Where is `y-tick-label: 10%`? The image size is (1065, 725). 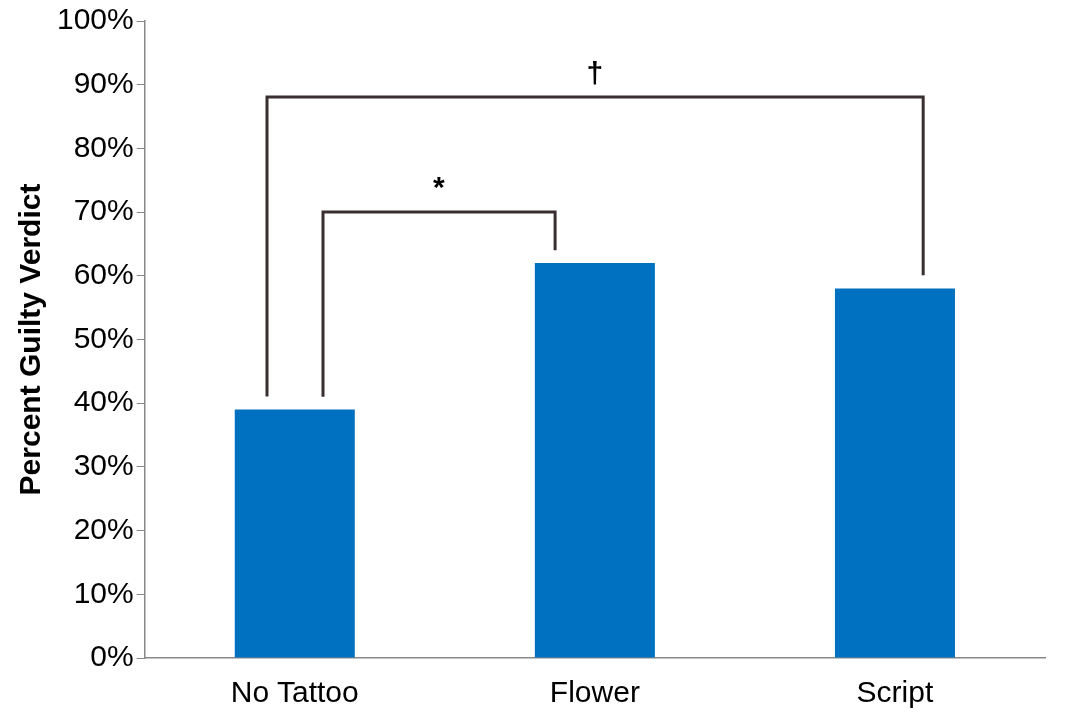 y-tick-label: 10% is located at coordinates (103, 592).